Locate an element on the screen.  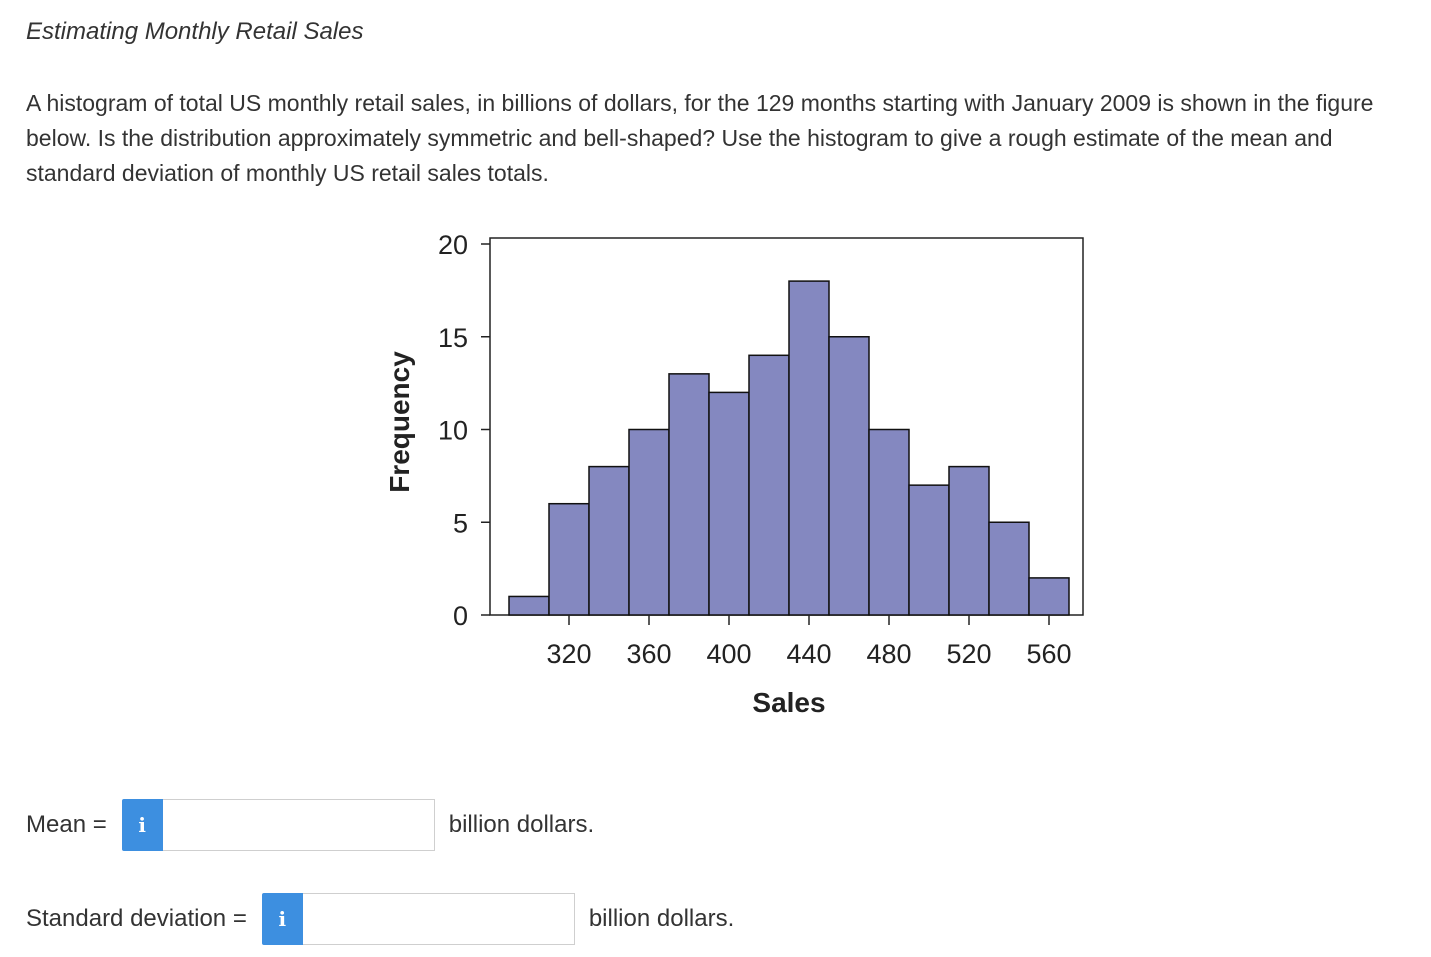
x-tick-label-520: 520 is located at coordinates (968, 654).